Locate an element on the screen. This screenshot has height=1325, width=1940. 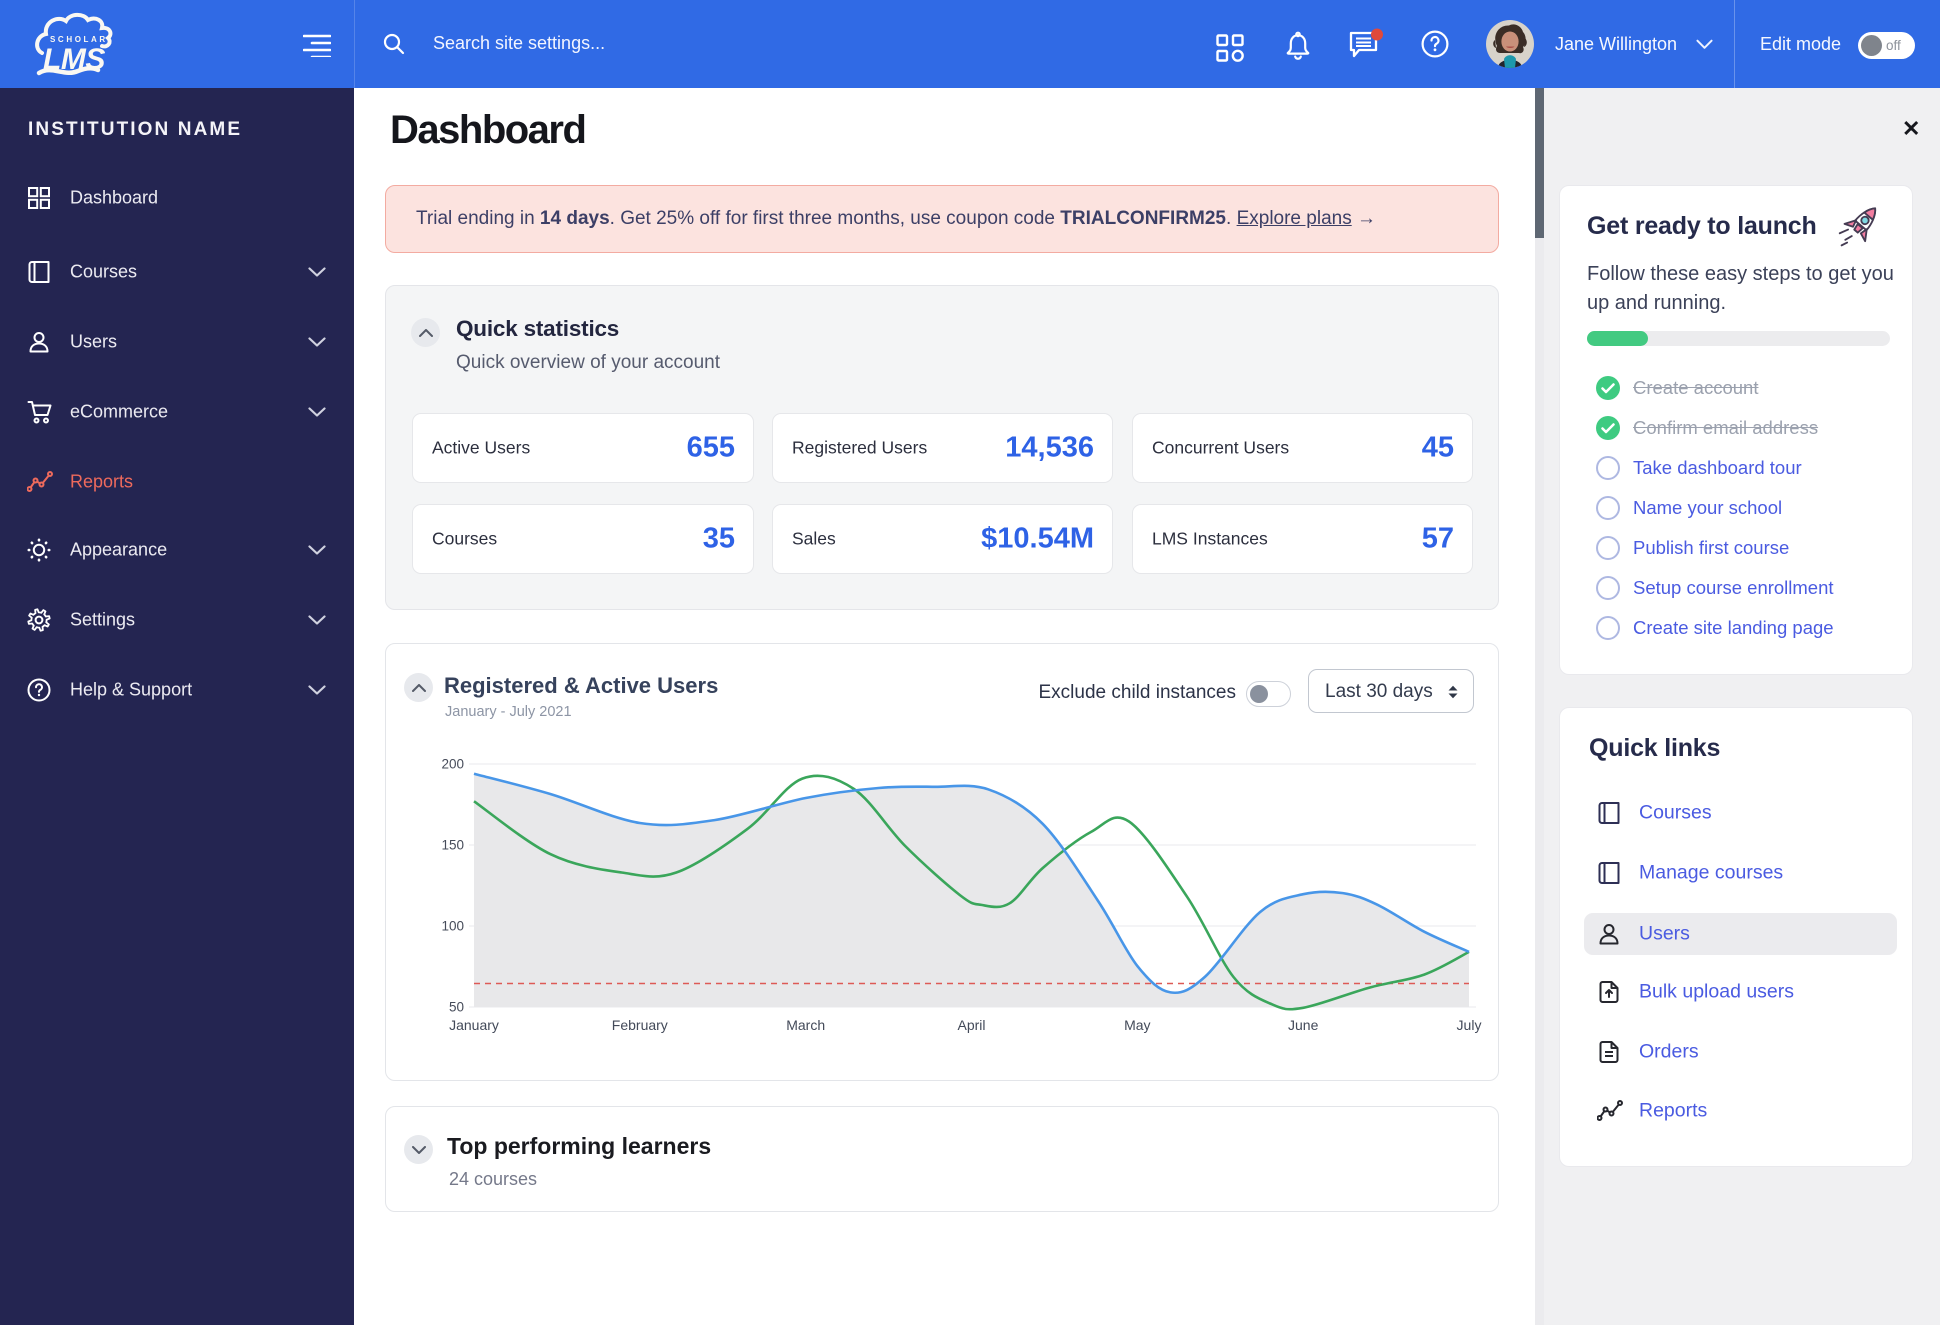
svg-text: SCHOLAR is located at coordinates (79, 39).